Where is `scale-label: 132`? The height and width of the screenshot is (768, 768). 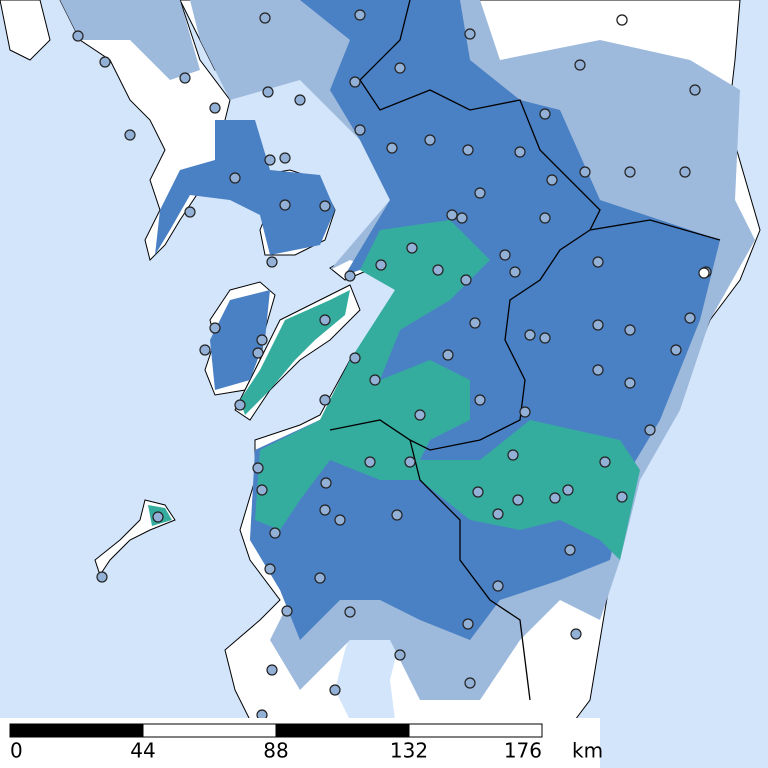 scale-label: 132 is located at coordinates (409, 751).